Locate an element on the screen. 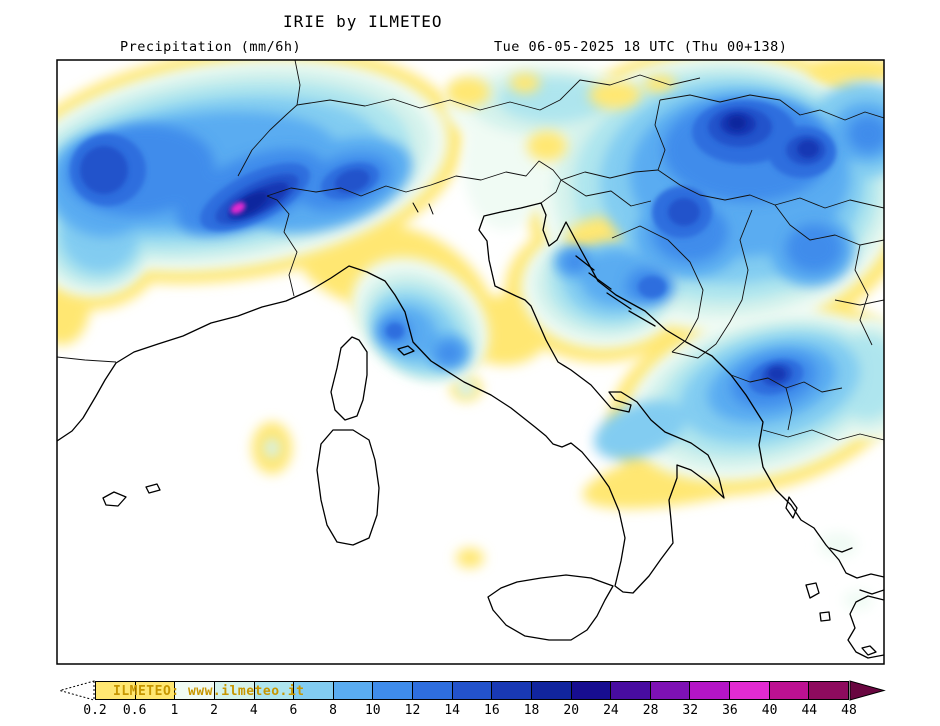 This screenshot has width=940, height=726. page-title: IRIE by ILMETEO is located at coordinates (363, 21).